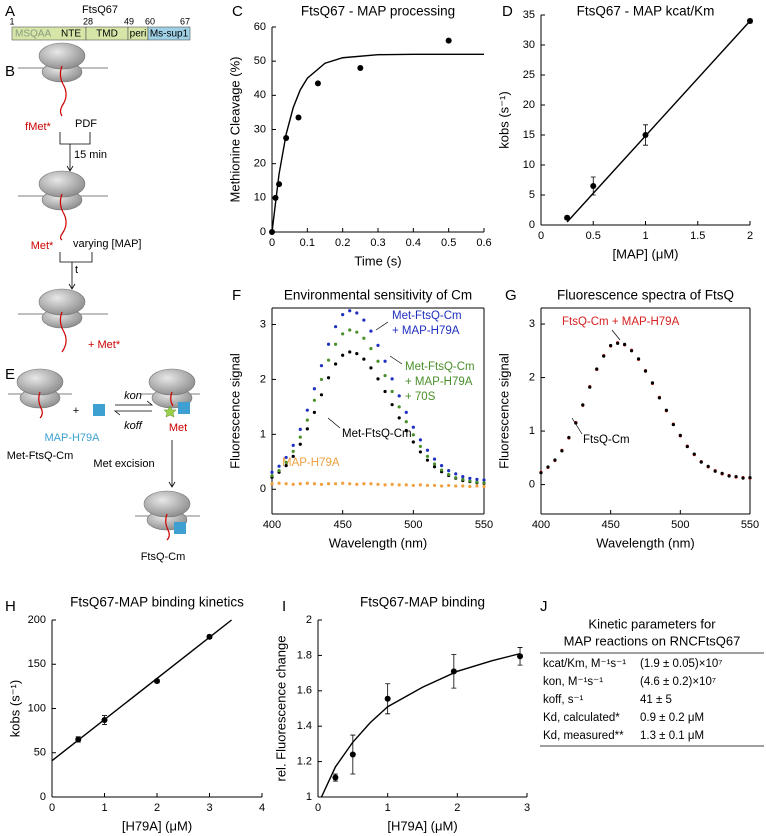  What do you see at coordinates (10, 374) in the screenshot?
I see `panel-label: E` at bounding box center [10, 374].